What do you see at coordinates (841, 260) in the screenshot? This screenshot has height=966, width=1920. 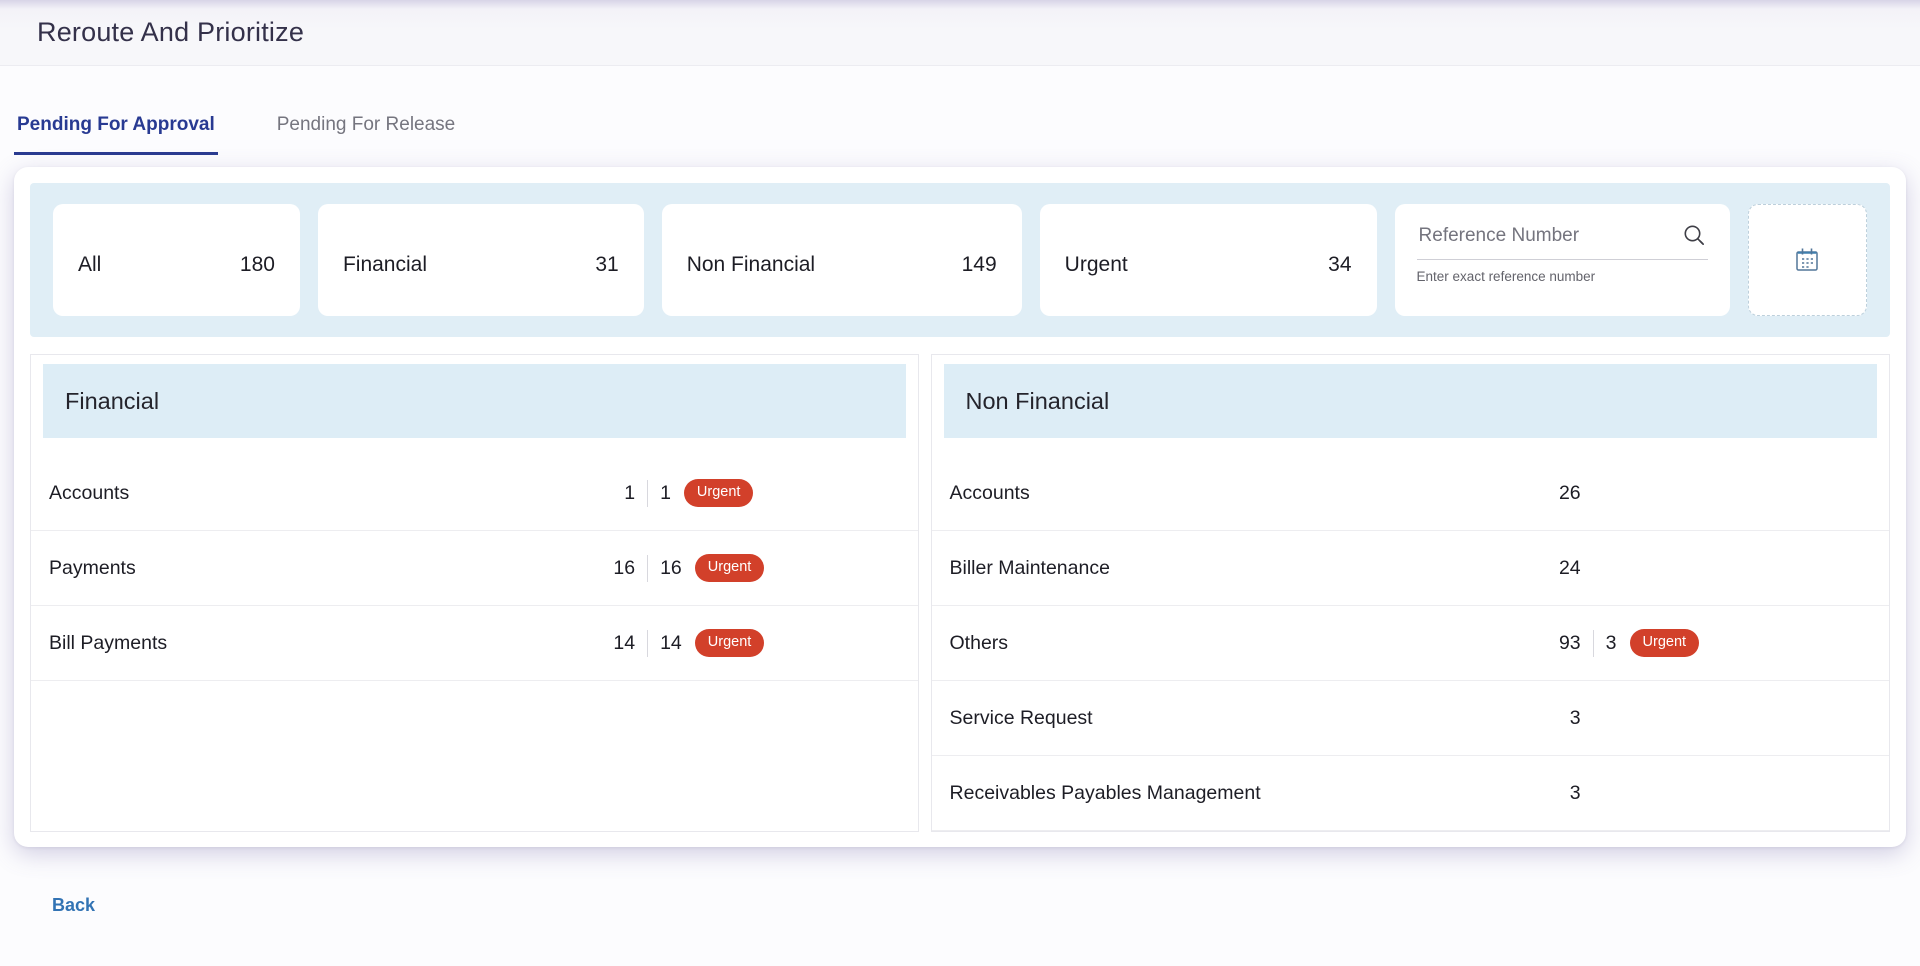 I see `stat-card-non-financial: Non Financial 149` at bounding box center [841, 260].